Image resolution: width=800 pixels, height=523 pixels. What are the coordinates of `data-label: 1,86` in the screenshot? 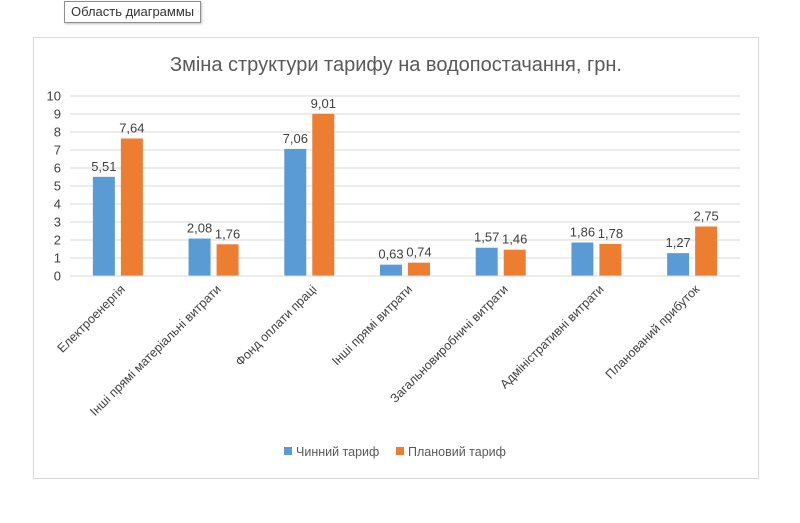 It's located at (582, 232).